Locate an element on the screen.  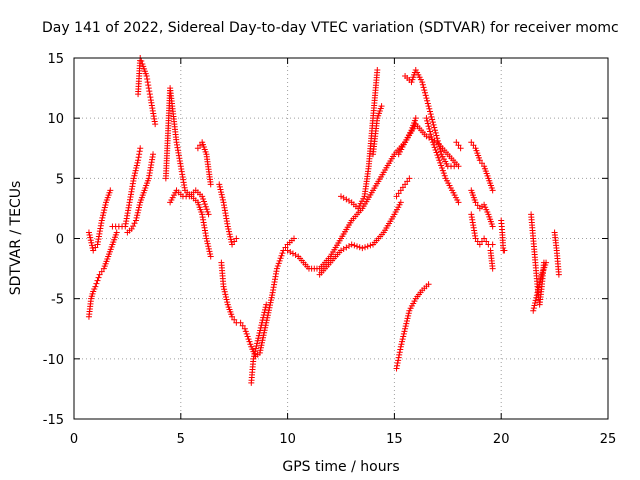
series-track-v is located at coordinates (482, 166).